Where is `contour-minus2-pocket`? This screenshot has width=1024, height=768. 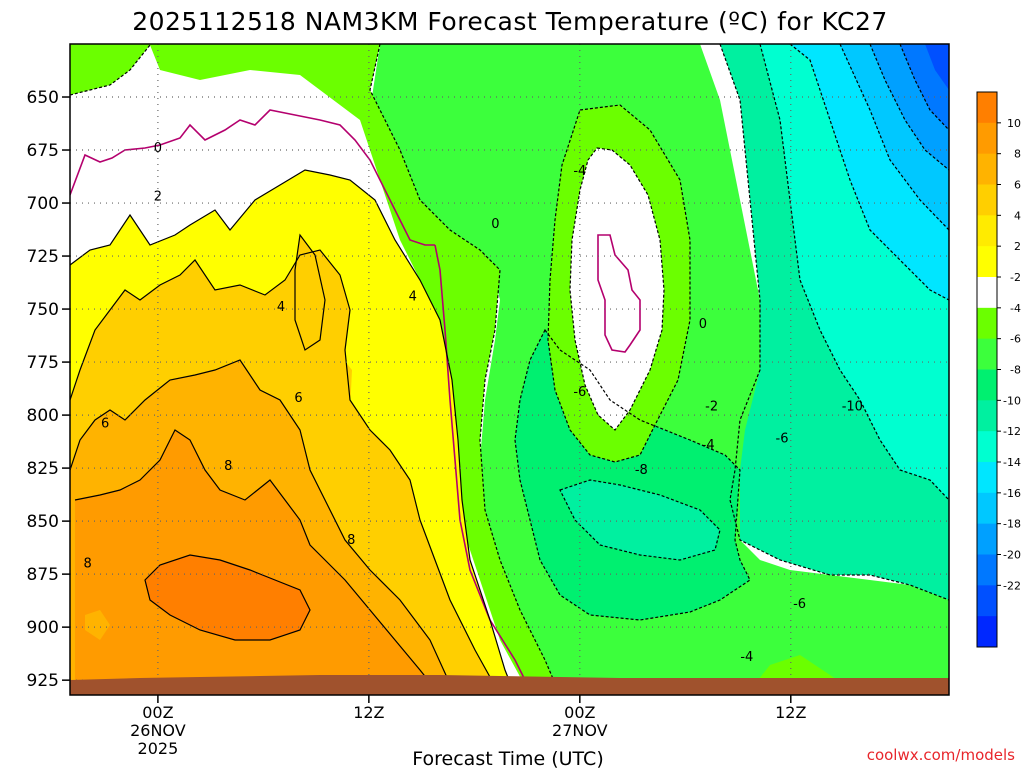
contour-minus2-pocket is located at coordinates (617, 289).